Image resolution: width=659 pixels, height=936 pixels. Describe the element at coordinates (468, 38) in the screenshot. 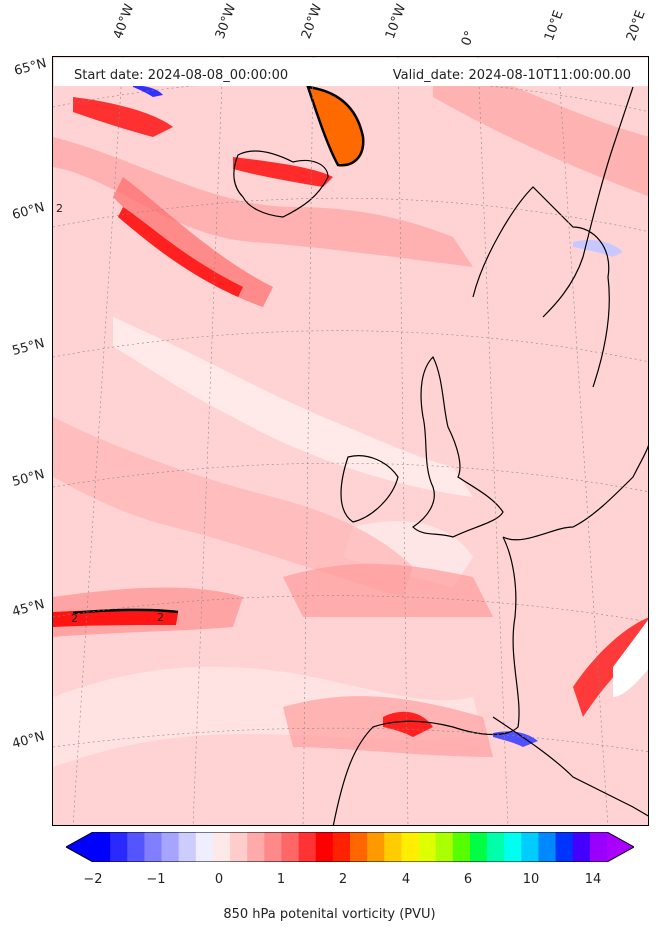

I see `lon-label-0: 0°` at that location.